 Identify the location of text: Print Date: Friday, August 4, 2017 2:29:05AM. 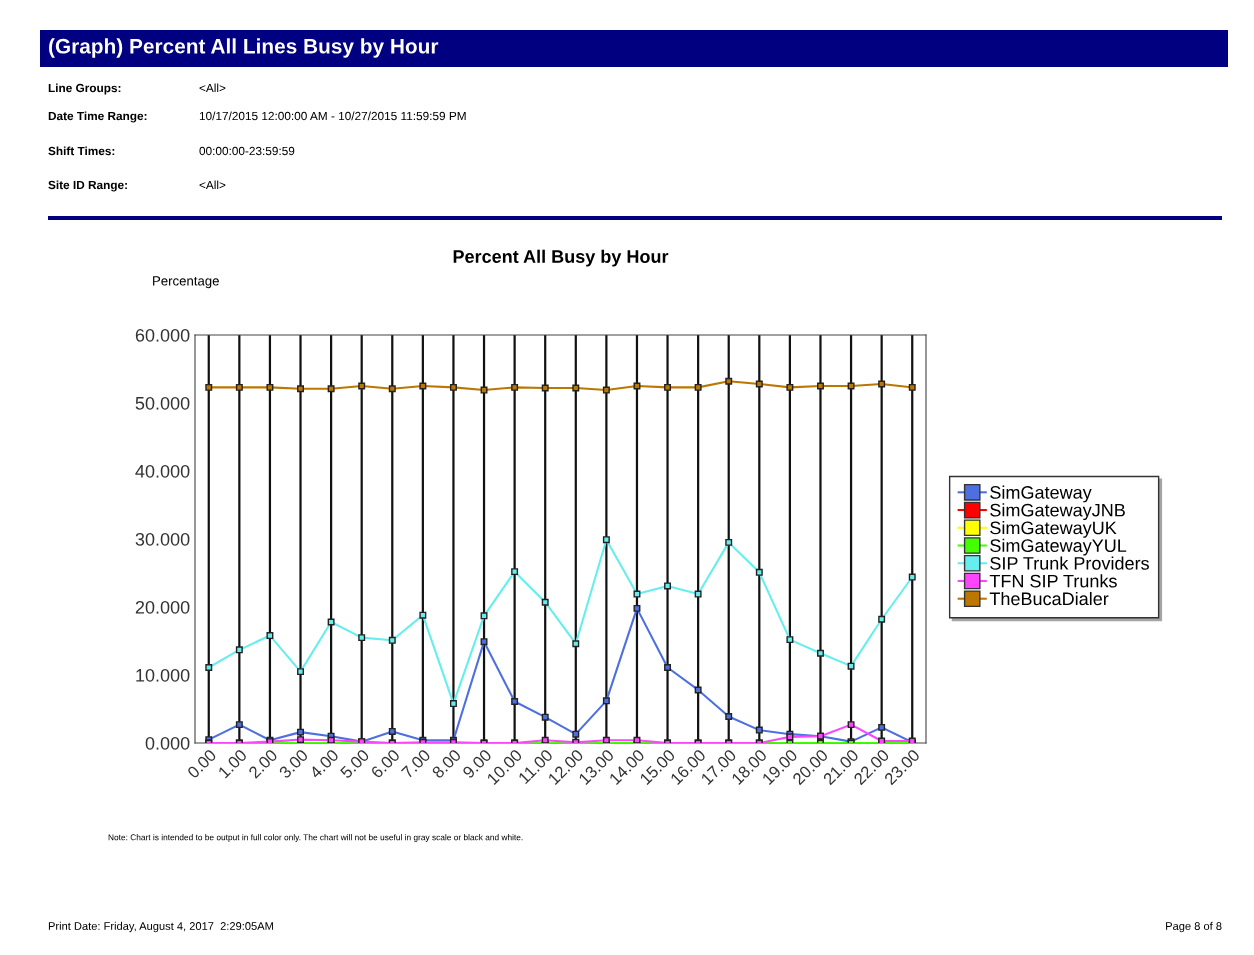
(160, 927).